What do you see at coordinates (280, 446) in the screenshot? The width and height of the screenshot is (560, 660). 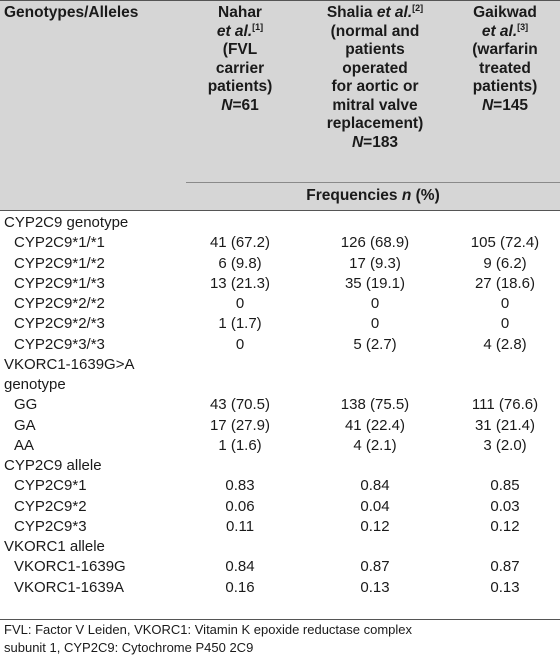 I see `table-row: AA 1 (1.6) 4 (2.1) 3 (2.0)` at bounding box center [280, 446].